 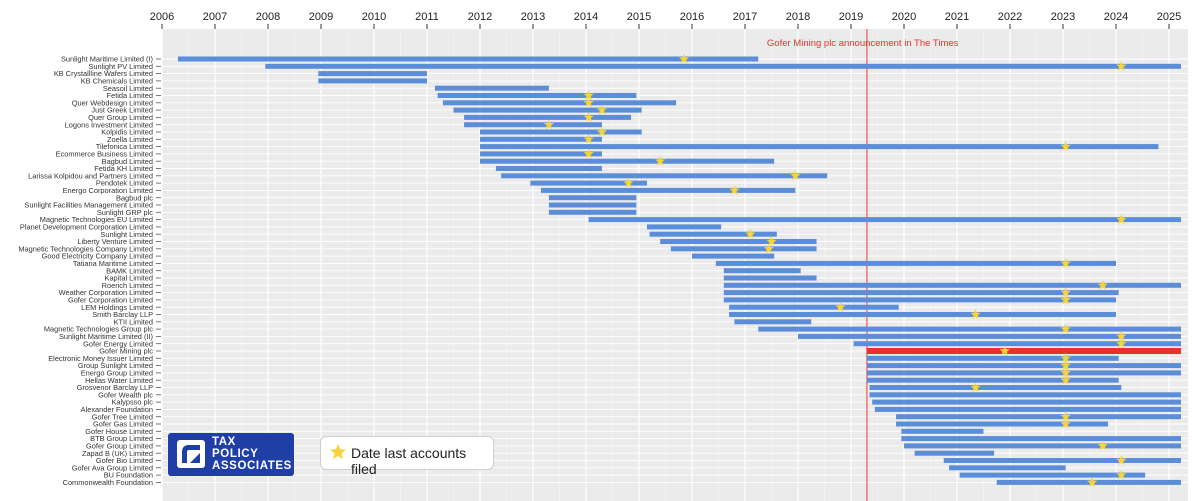 I want to click on row-label: Group Sunlight Limited, so click(x=115, y=365).